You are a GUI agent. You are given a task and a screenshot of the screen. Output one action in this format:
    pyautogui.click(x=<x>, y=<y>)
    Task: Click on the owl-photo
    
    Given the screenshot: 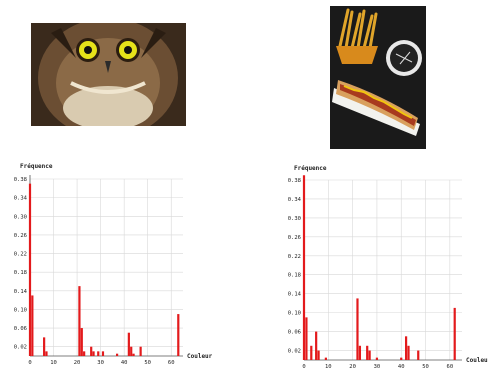 What is the action you would take?
    pyautogui.click(x=108, y=74)
    